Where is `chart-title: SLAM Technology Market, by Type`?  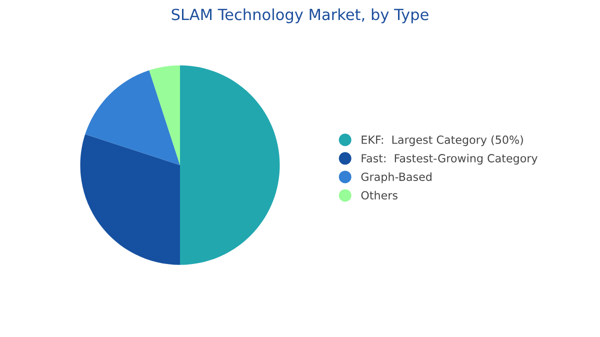 chart-title: SLAM Technology Market, by Type is located at coordinates (300, 16).